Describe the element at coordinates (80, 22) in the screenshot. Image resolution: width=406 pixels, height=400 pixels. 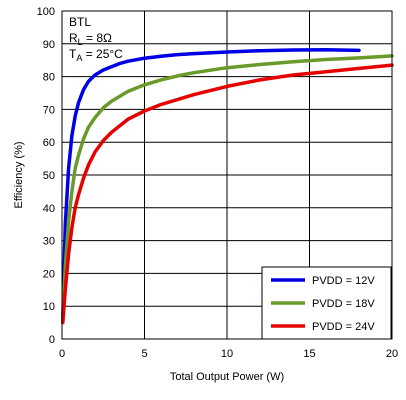
I see `annotation-config: BTL` at that location.